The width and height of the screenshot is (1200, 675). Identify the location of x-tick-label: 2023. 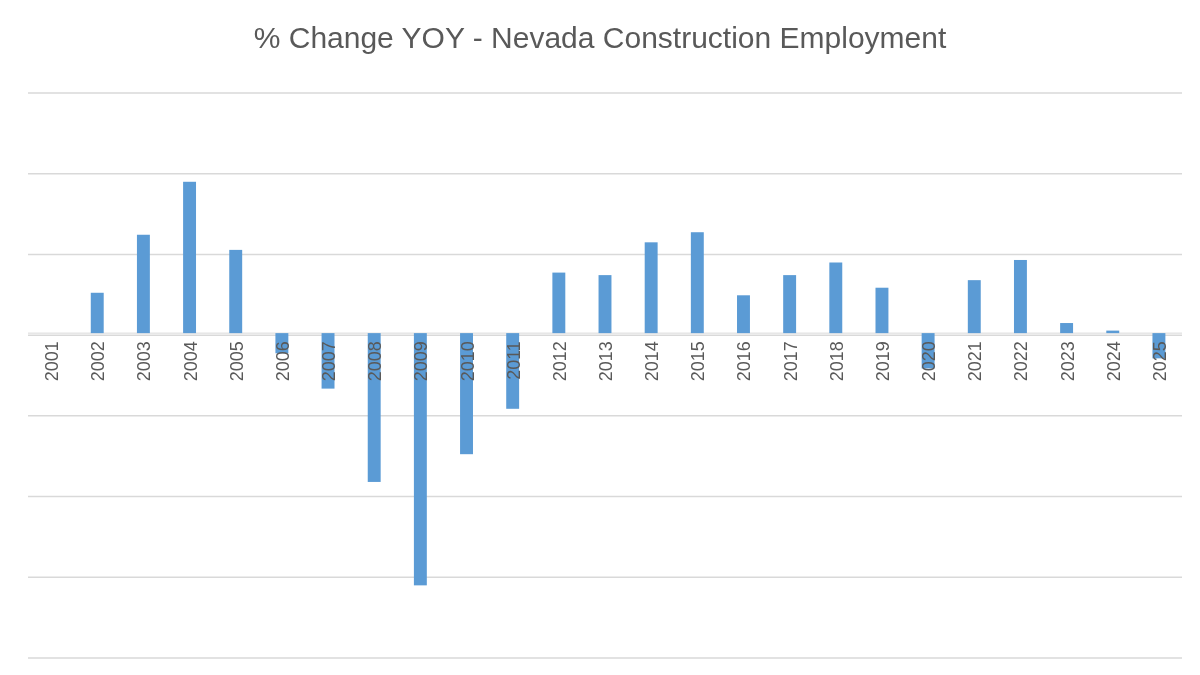
(1067, 361).